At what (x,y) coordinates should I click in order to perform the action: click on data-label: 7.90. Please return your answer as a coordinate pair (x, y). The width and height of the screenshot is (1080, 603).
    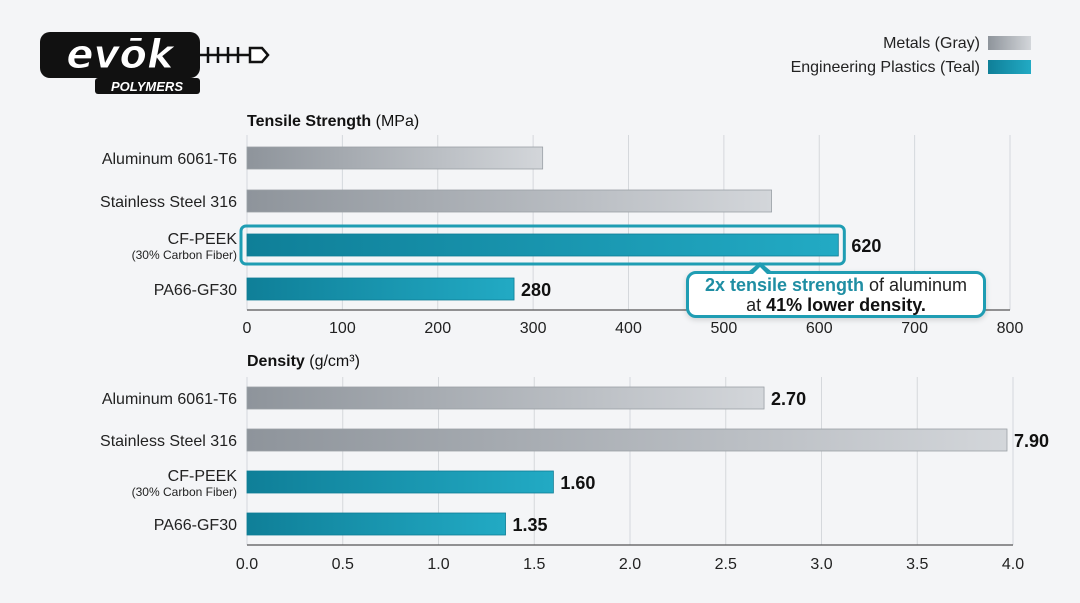
    Looking at the image, I should click on (1031, 441).